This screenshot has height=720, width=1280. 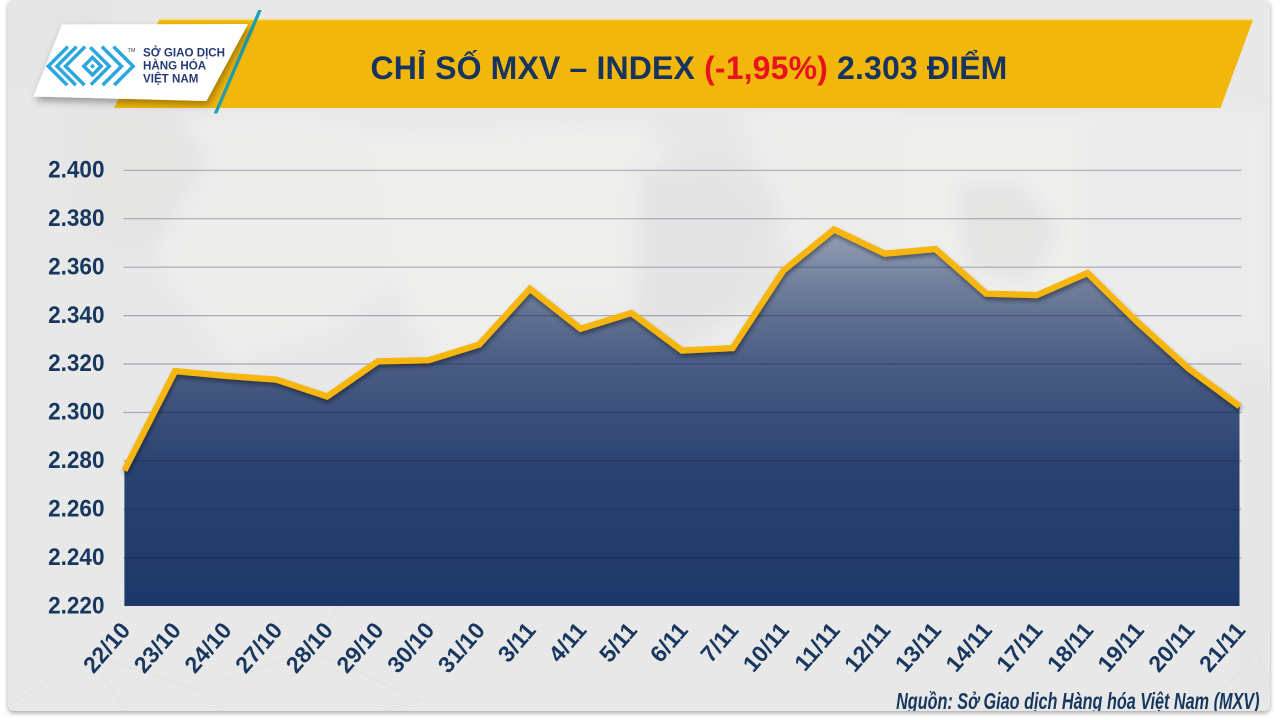 What do you see at coordinates (618, 642) in the screenshot?
I see `svg-text: 5/11` at bounding box center [618, 642].